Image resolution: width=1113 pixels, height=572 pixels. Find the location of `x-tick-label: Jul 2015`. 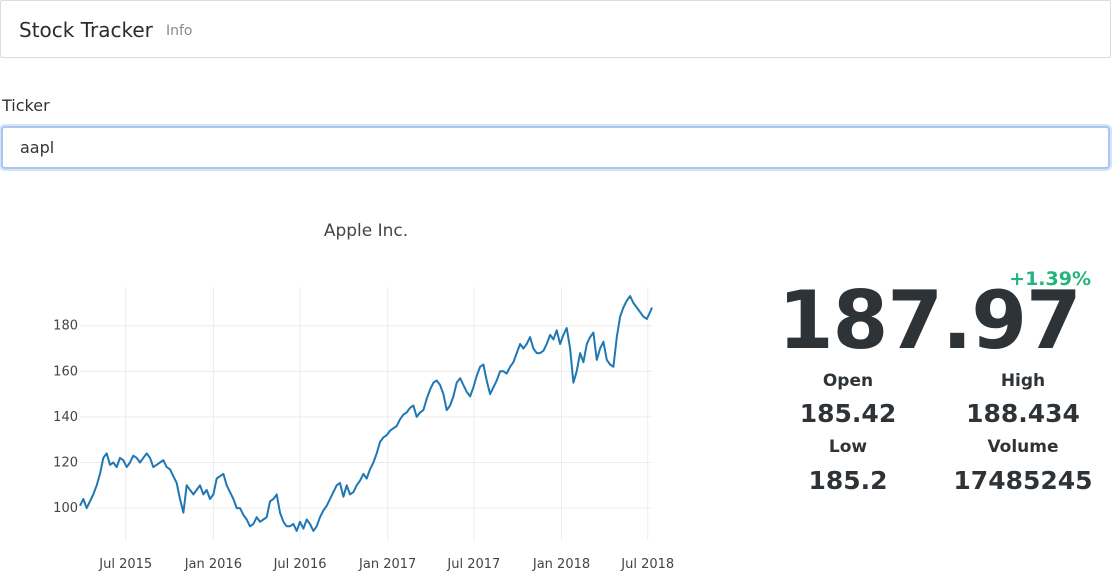

x-tick-label: Jul 2015 is located at coordinates (125, 564).